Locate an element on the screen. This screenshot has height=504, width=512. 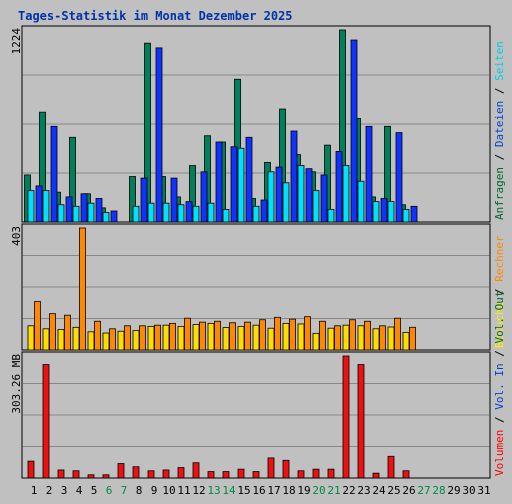
x-tick-label: 25 is located at coordinates (393, 490).